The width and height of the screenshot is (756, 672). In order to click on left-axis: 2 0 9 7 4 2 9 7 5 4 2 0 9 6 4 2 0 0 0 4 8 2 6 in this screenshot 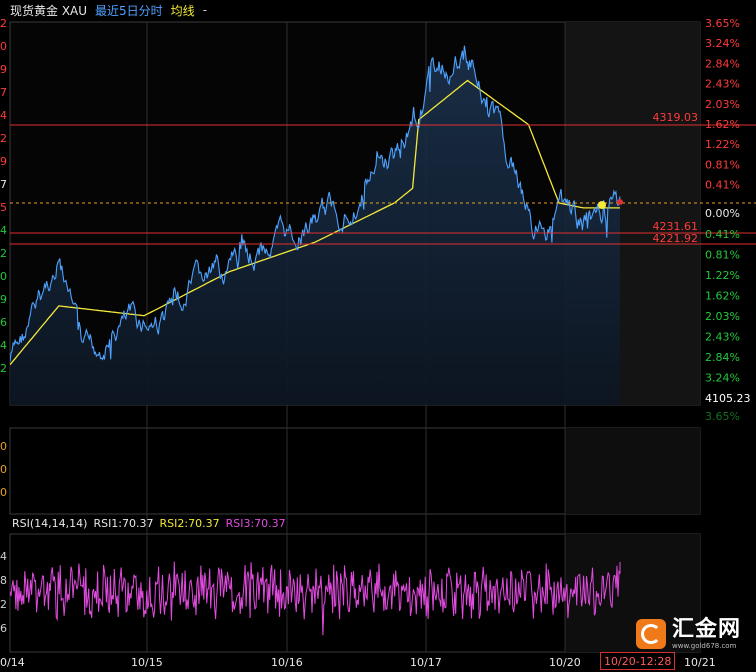, I will do `click(3, 326)`.